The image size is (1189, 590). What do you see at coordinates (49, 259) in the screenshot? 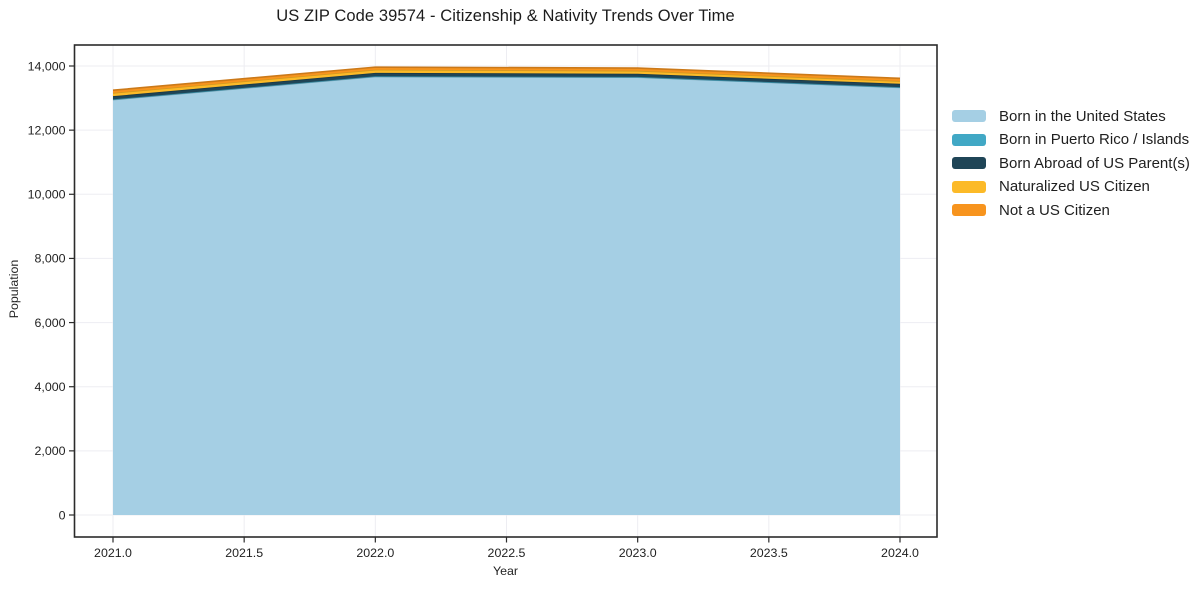
I see `y-tick-label: 8,000` at bounding box center [49, 259].